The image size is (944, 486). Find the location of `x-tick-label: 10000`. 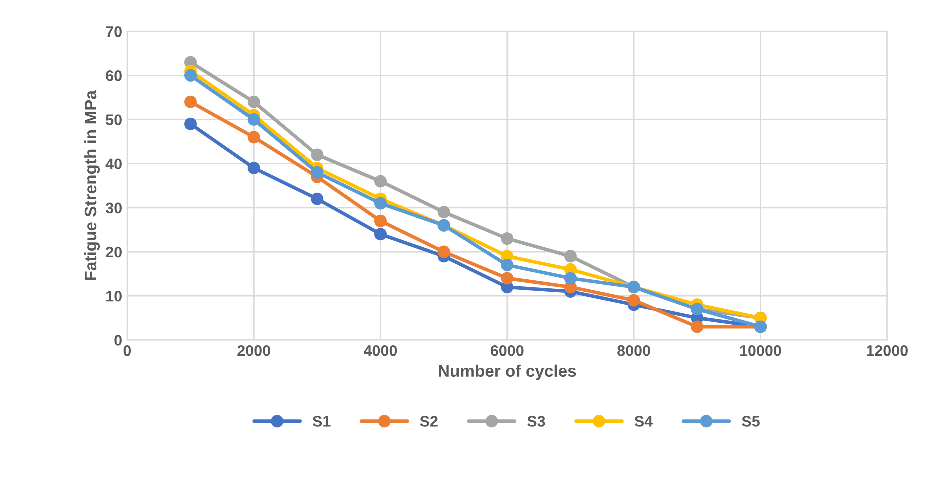

x-tick-label: 10000 is located at coordinates (761, 350).